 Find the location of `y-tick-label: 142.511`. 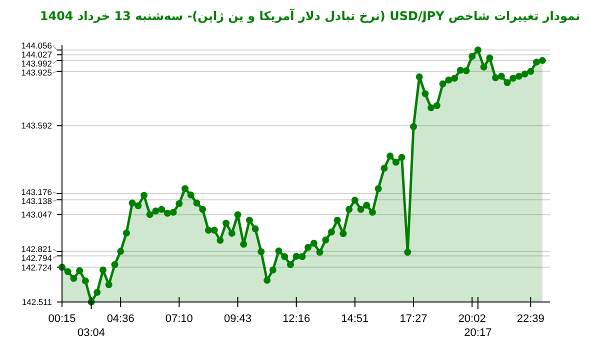

y-tick-label: 142.511 is located at coordinates (37, 302).